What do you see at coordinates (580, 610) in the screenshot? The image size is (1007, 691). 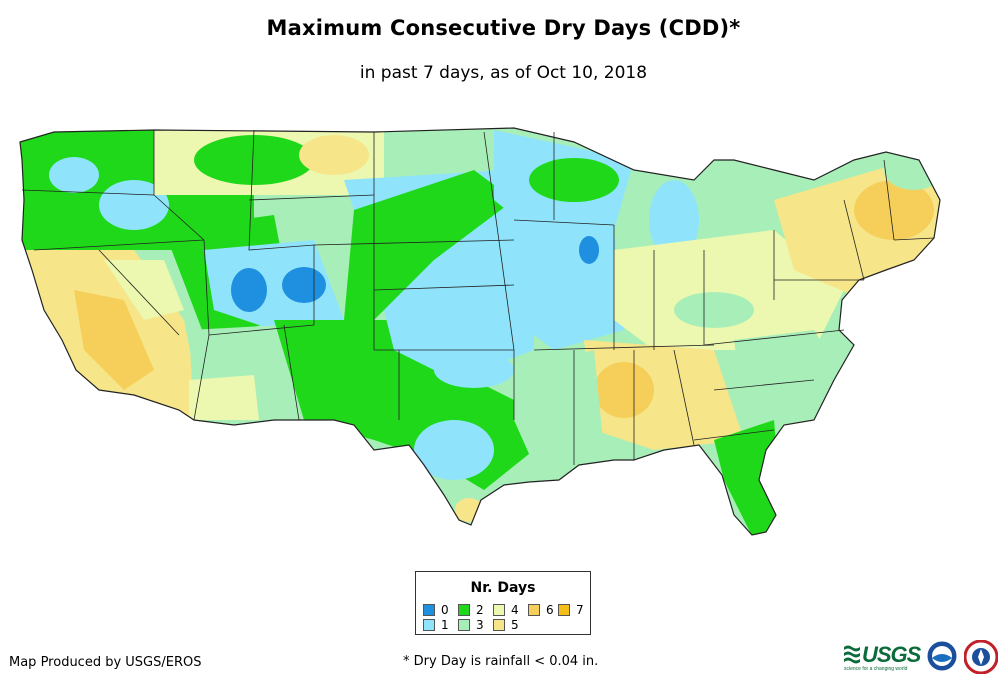 I see `legend-label-7: 7` at bounding box center [580, 610].